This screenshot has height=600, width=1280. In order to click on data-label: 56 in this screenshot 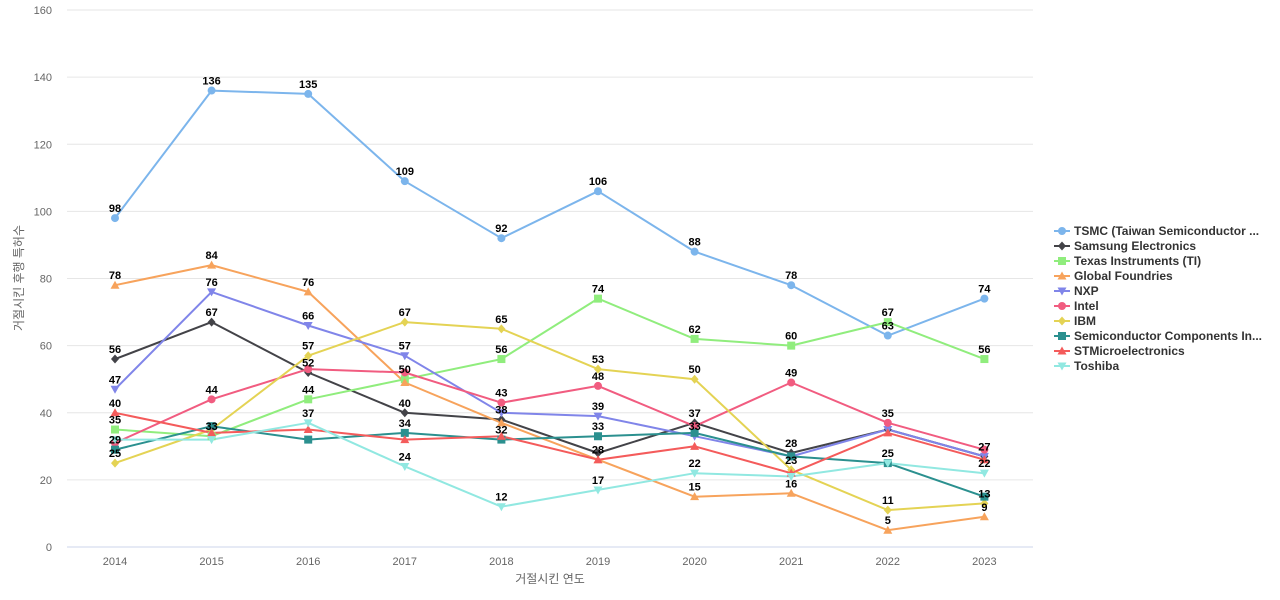, I will do `click(115, 350)`.